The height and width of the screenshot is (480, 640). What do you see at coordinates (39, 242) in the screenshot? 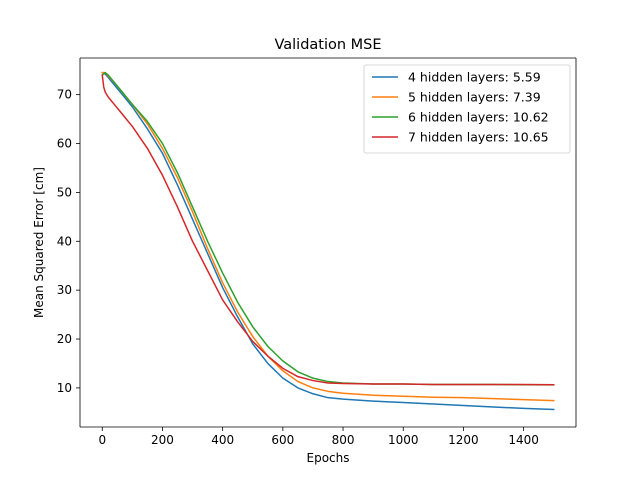
I see `y-axis-label: Mean Squared Error [cm]` at bounding box center [39, 242].